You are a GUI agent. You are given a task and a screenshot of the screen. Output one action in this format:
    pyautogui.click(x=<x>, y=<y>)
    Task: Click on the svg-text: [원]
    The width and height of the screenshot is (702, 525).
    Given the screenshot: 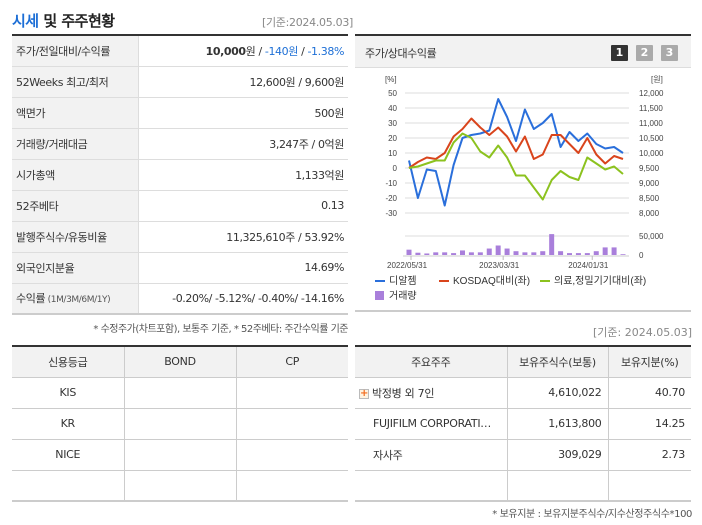 What is the action you would take?
    pyautogui.click(x=657, y=79)
    